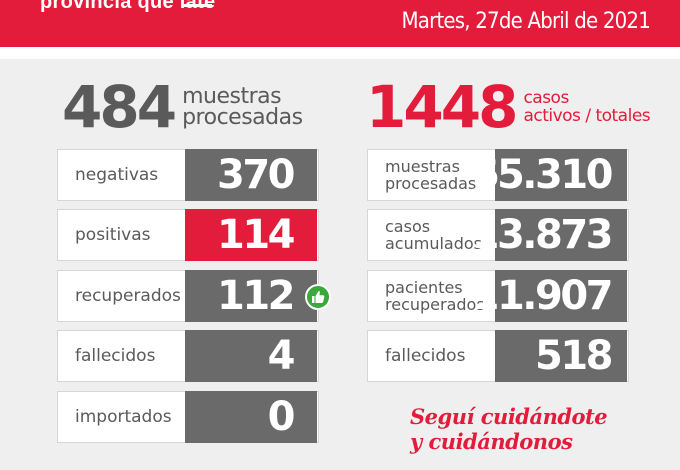 The image size is (680, 470). I want to click on stat-label: casos acumulados, so click(431, 235).